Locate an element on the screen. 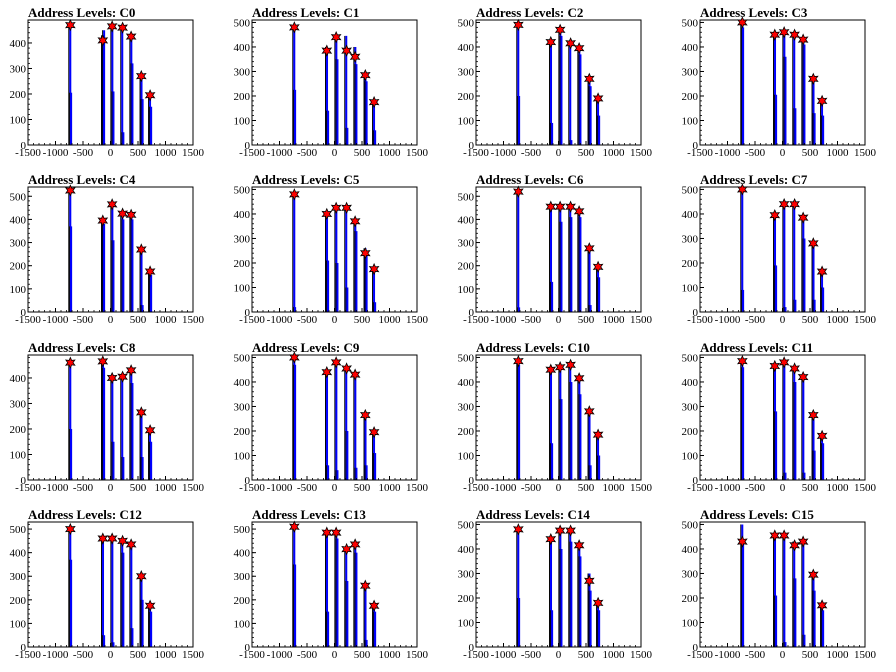 The height and width of the screenshot is (672, 896). panel-title: Address Levels: C6 is located at coordinates (530, 179).